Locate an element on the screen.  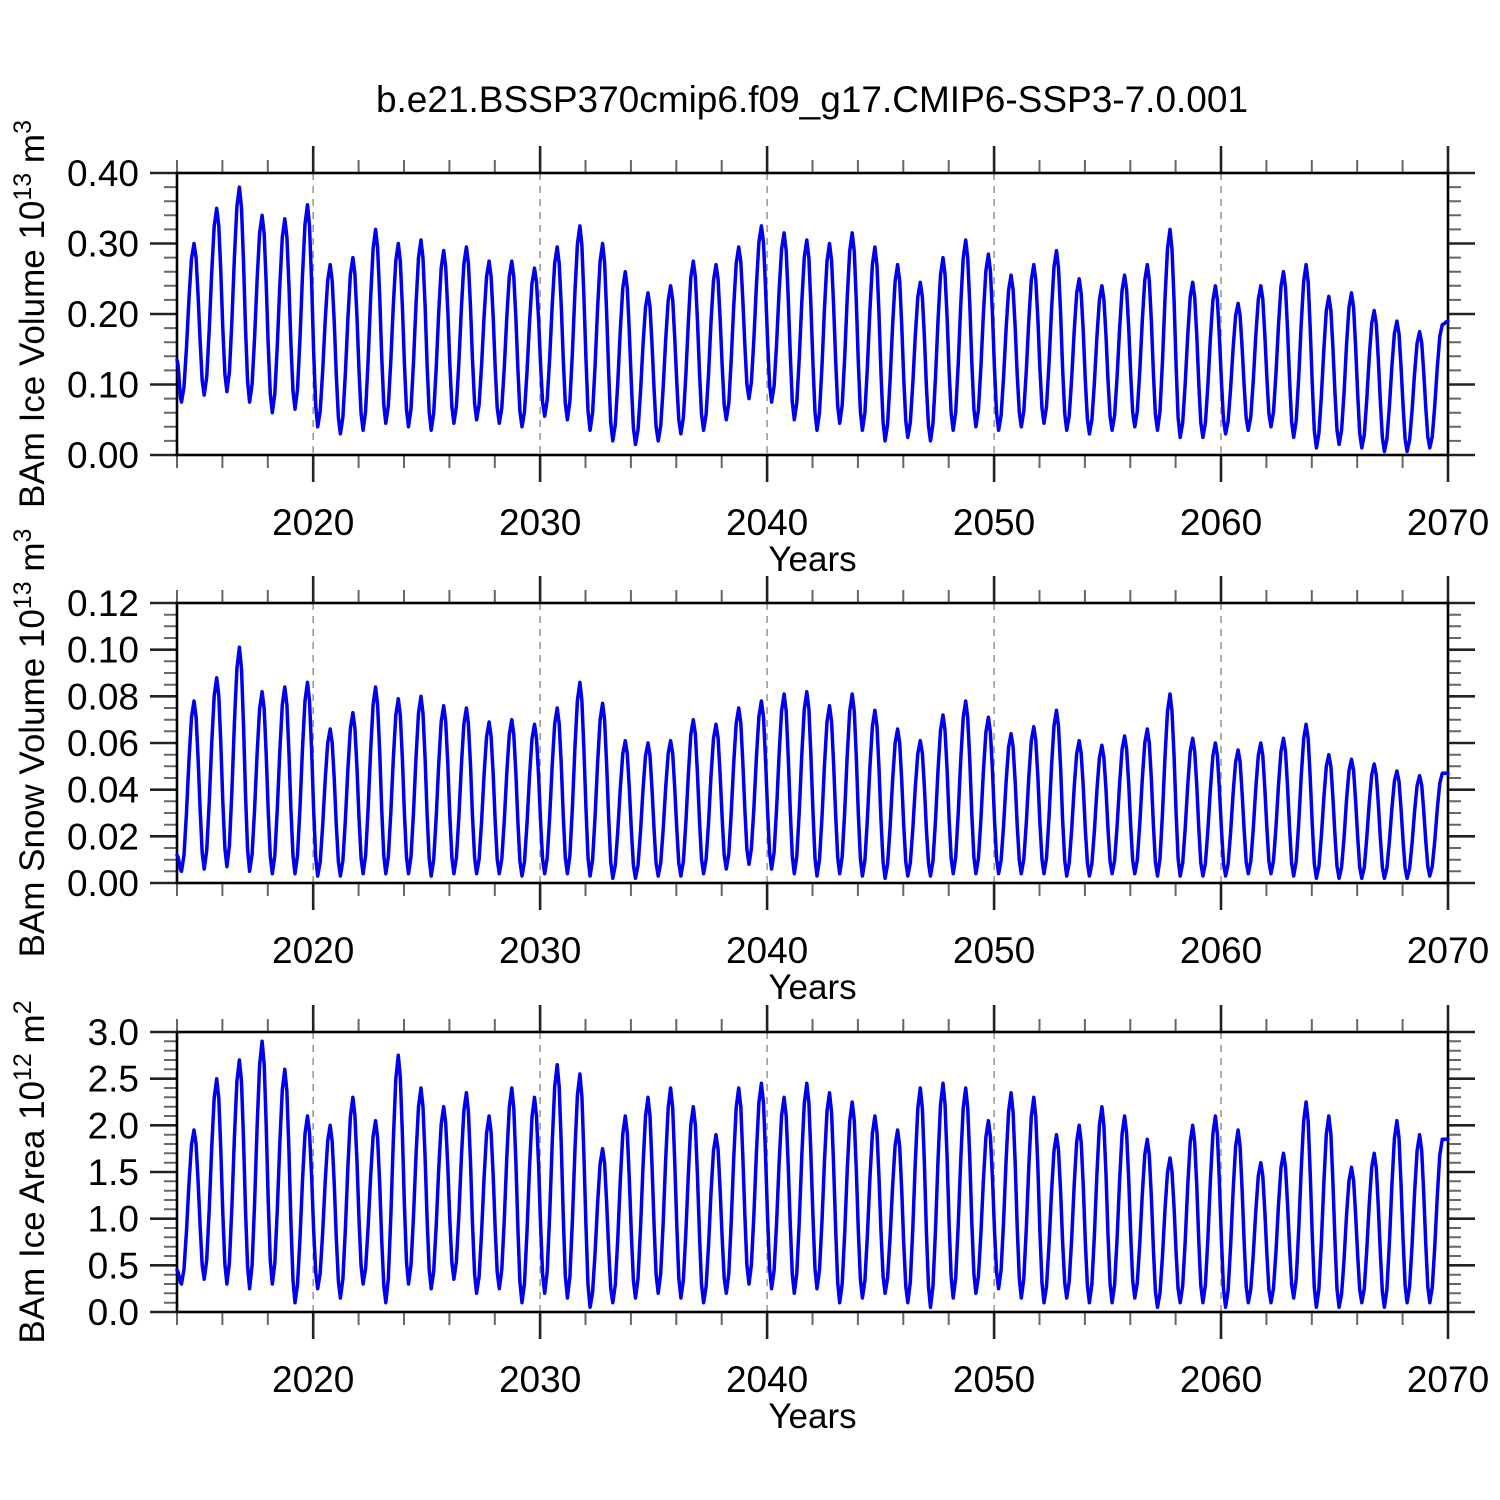
y-tick-label: 0.12 is located at coordinates (103, 603).